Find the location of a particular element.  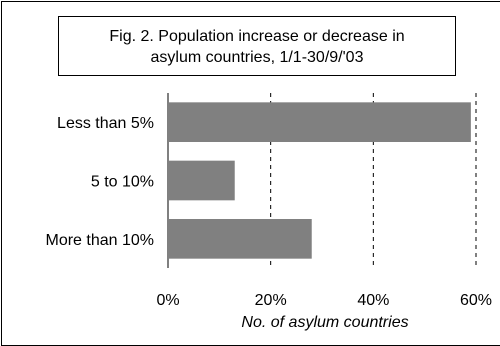

chart-title-line-2: asylum countries, 1/1-30/9/'03 is located at coordinates (257, 57).